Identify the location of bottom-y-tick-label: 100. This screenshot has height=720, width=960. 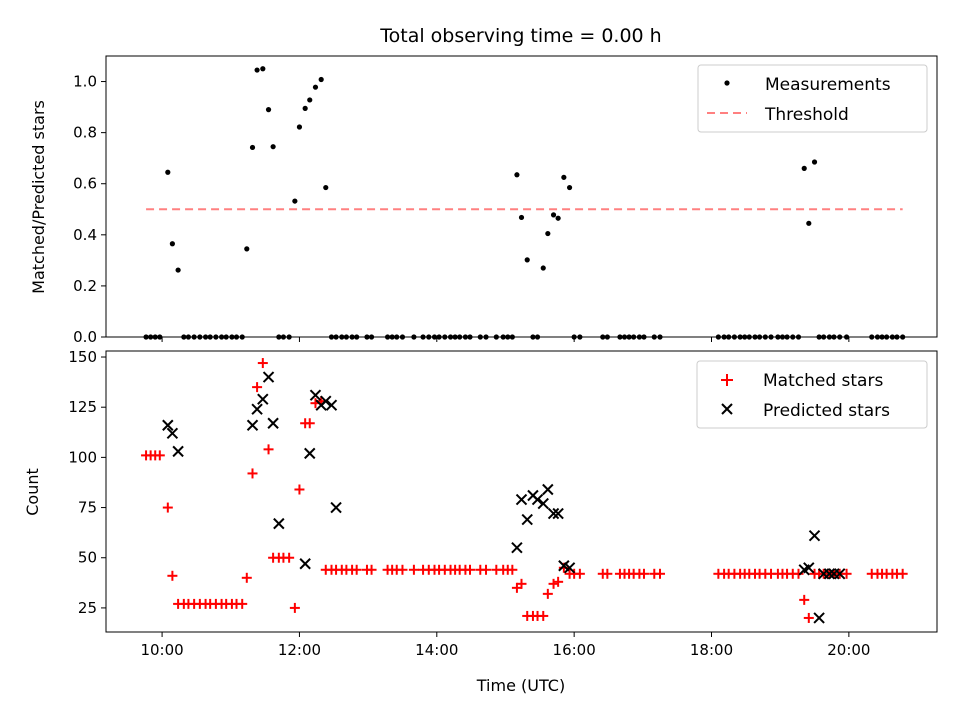
(82, 457).